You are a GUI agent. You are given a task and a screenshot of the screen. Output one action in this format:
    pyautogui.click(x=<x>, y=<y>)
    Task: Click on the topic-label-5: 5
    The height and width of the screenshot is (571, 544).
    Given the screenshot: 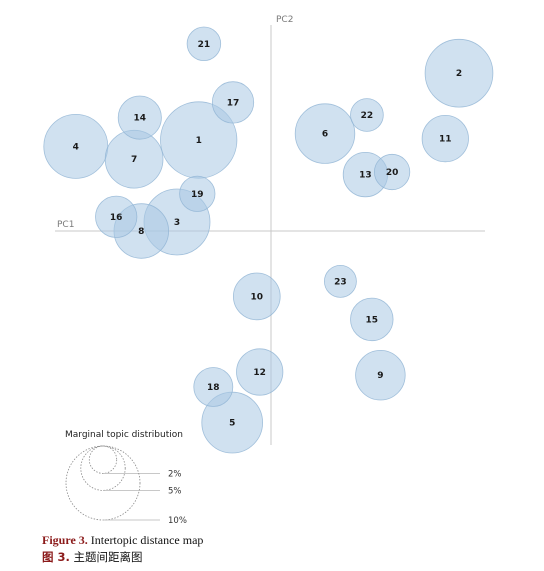 What is the action you would take?
    pyautogui.click(x=232, y=424)
    